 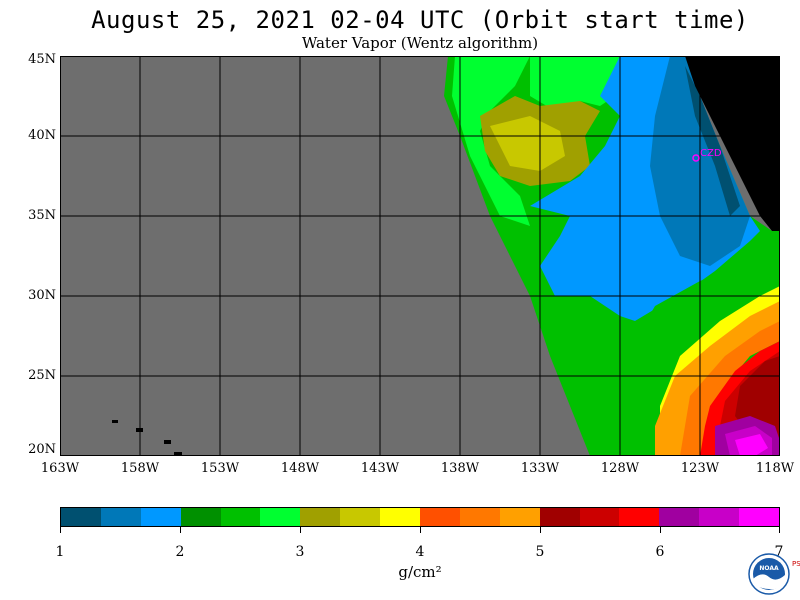 I want to click on island-hawaii, so click(x=178, y=454).